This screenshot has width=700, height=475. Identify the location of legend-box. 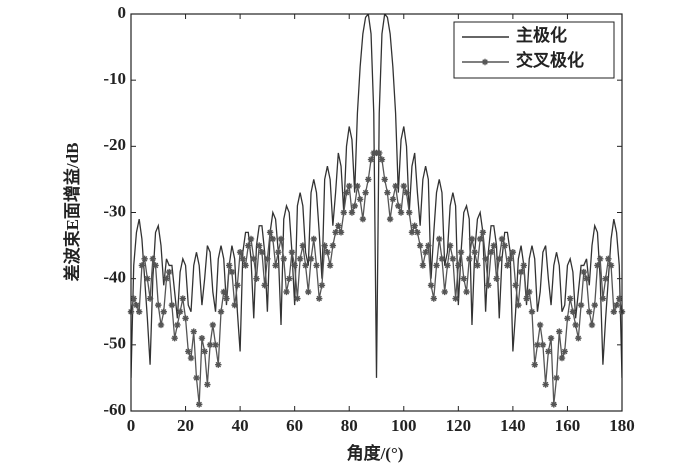
(534, 50).